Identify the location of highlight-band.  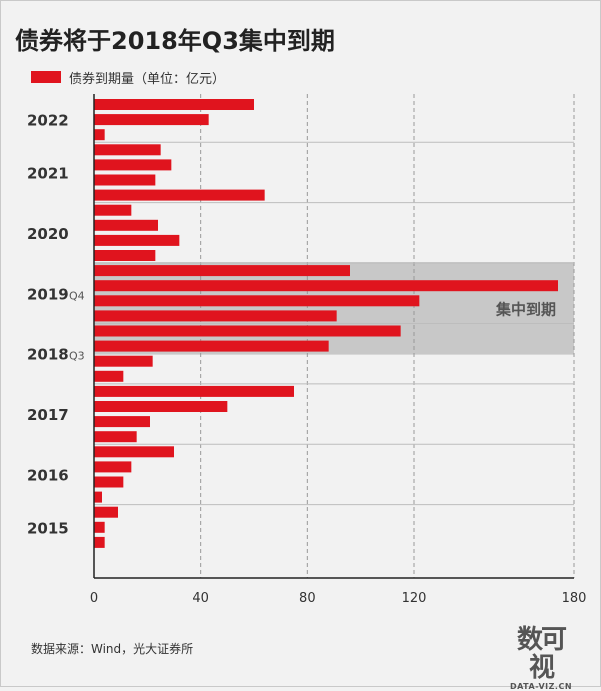
(334, 308).